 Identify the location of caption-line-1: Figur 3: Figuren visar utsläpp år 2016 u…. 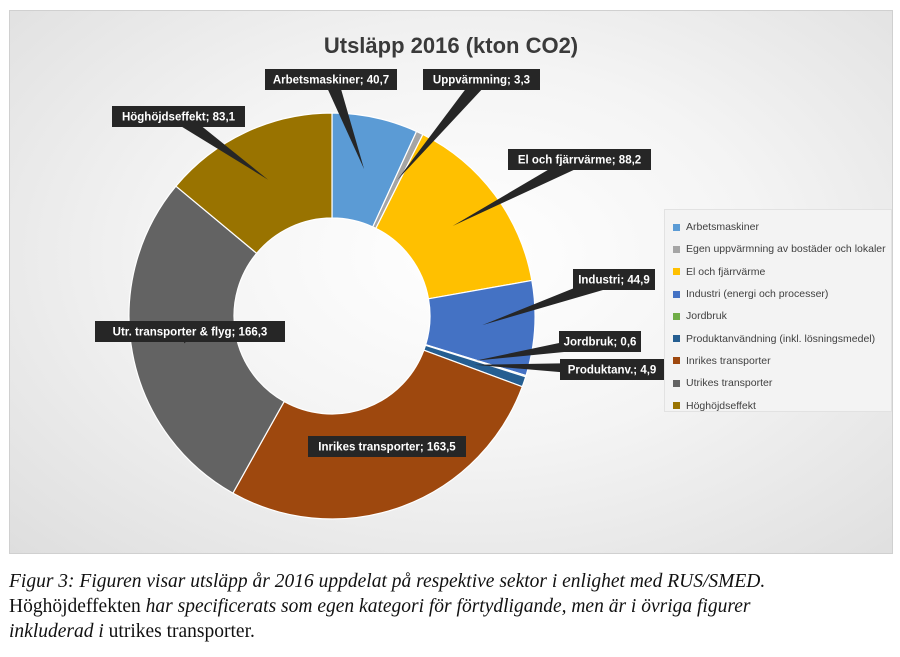
(387, 581).